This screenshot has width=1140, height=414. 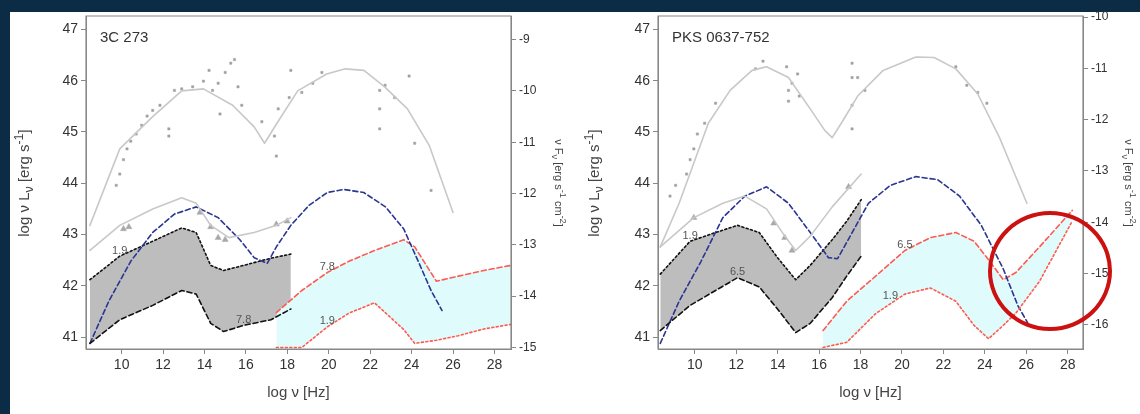 I want to click on y2-tick-label: -16, so click(x=1100, y=324).